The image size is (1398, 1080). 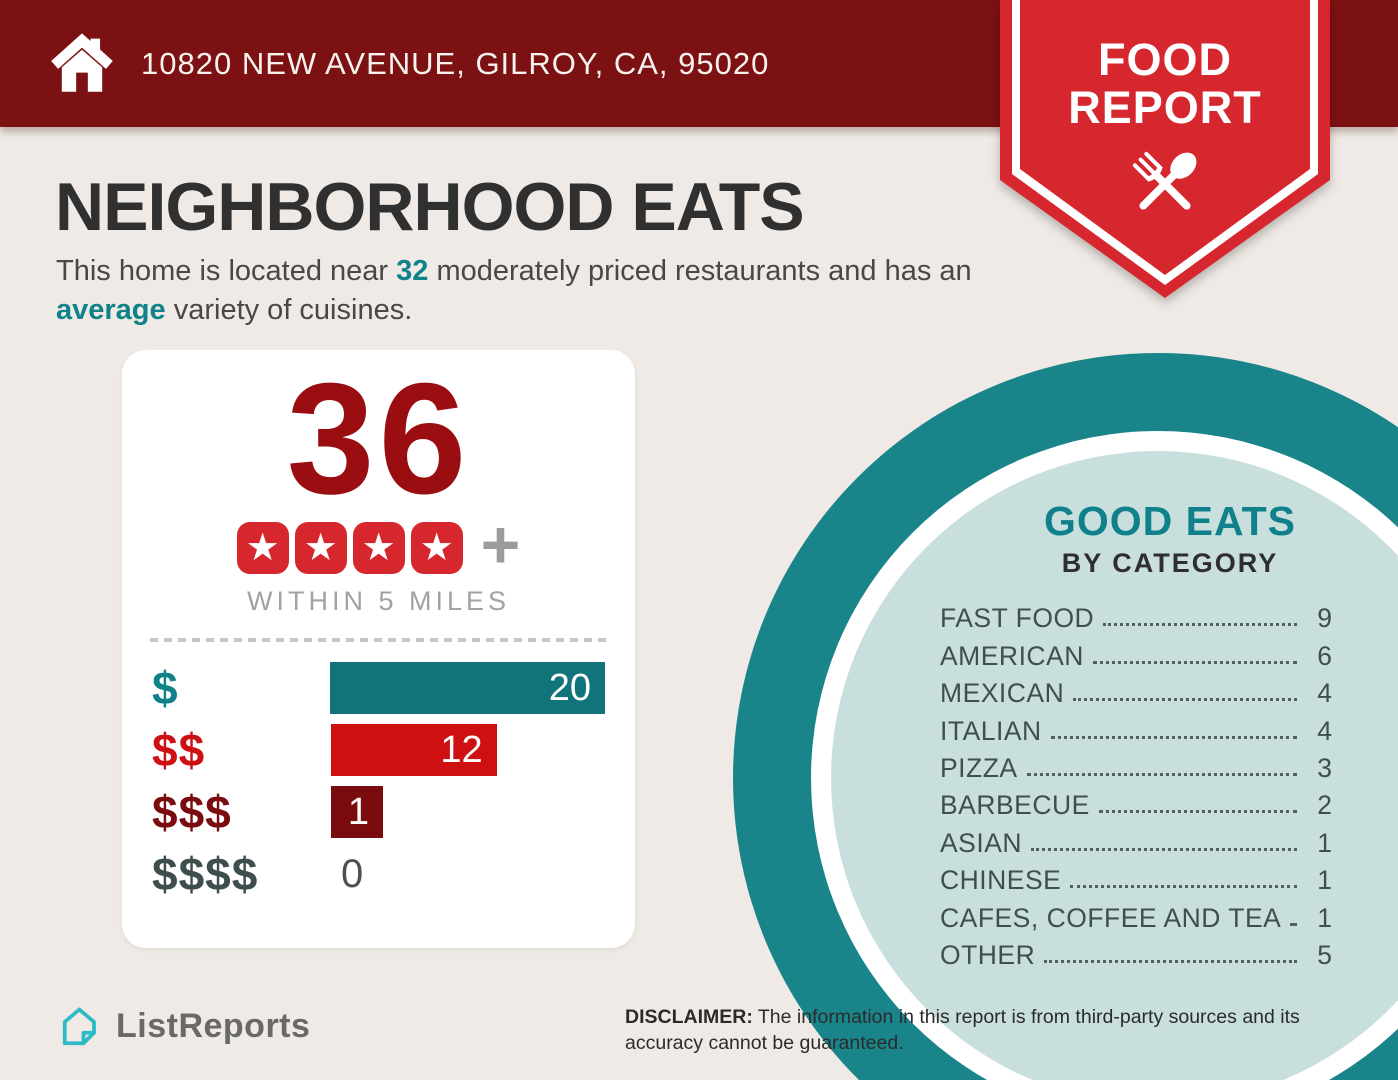 I want to click on plus-sign: +, so click(x=500, y=545).